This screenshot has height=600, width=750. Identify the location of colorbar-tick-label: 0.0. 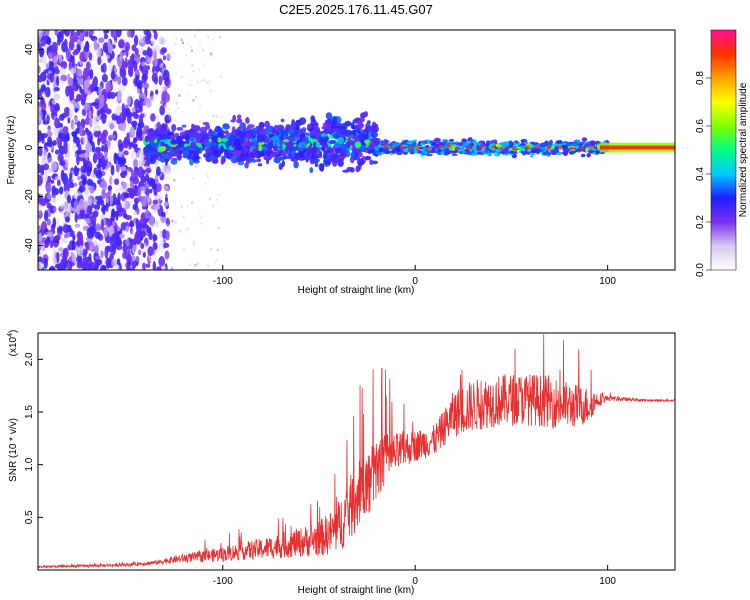
(700, 270).